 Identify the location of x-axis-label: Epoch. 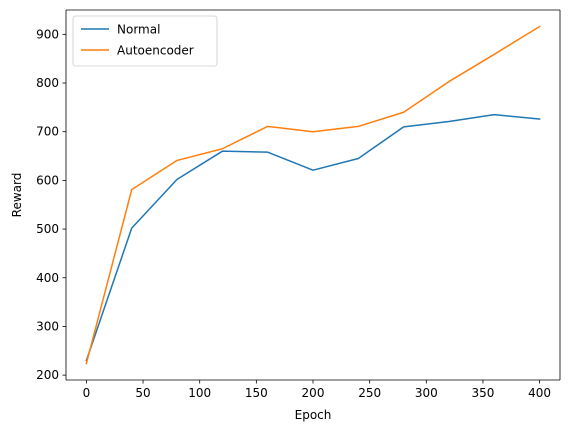
(313, 415).